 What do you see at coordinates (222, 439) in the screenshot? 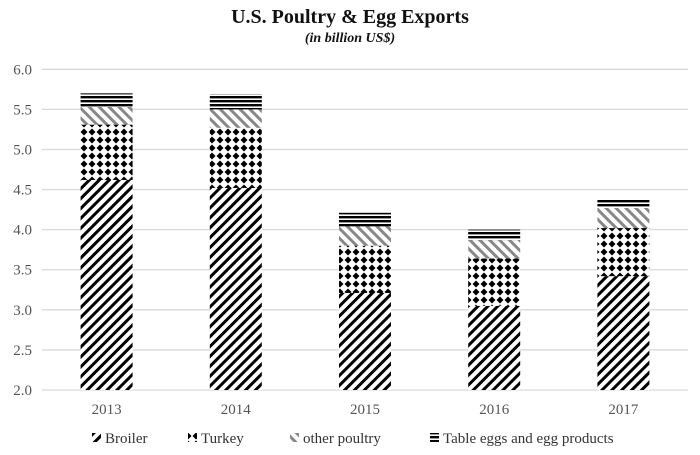
I see `legend-label: Turkey` at bounding box center [222, 439].